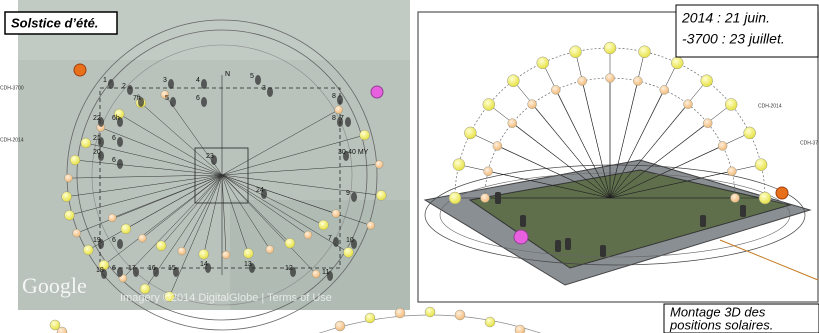 The width and height of the screenshot is (819, 333). What do you see at coordinates (12, 140) in the screenshot?
I see `curve-label: CDH-2014` at bounding box center [12, 140].